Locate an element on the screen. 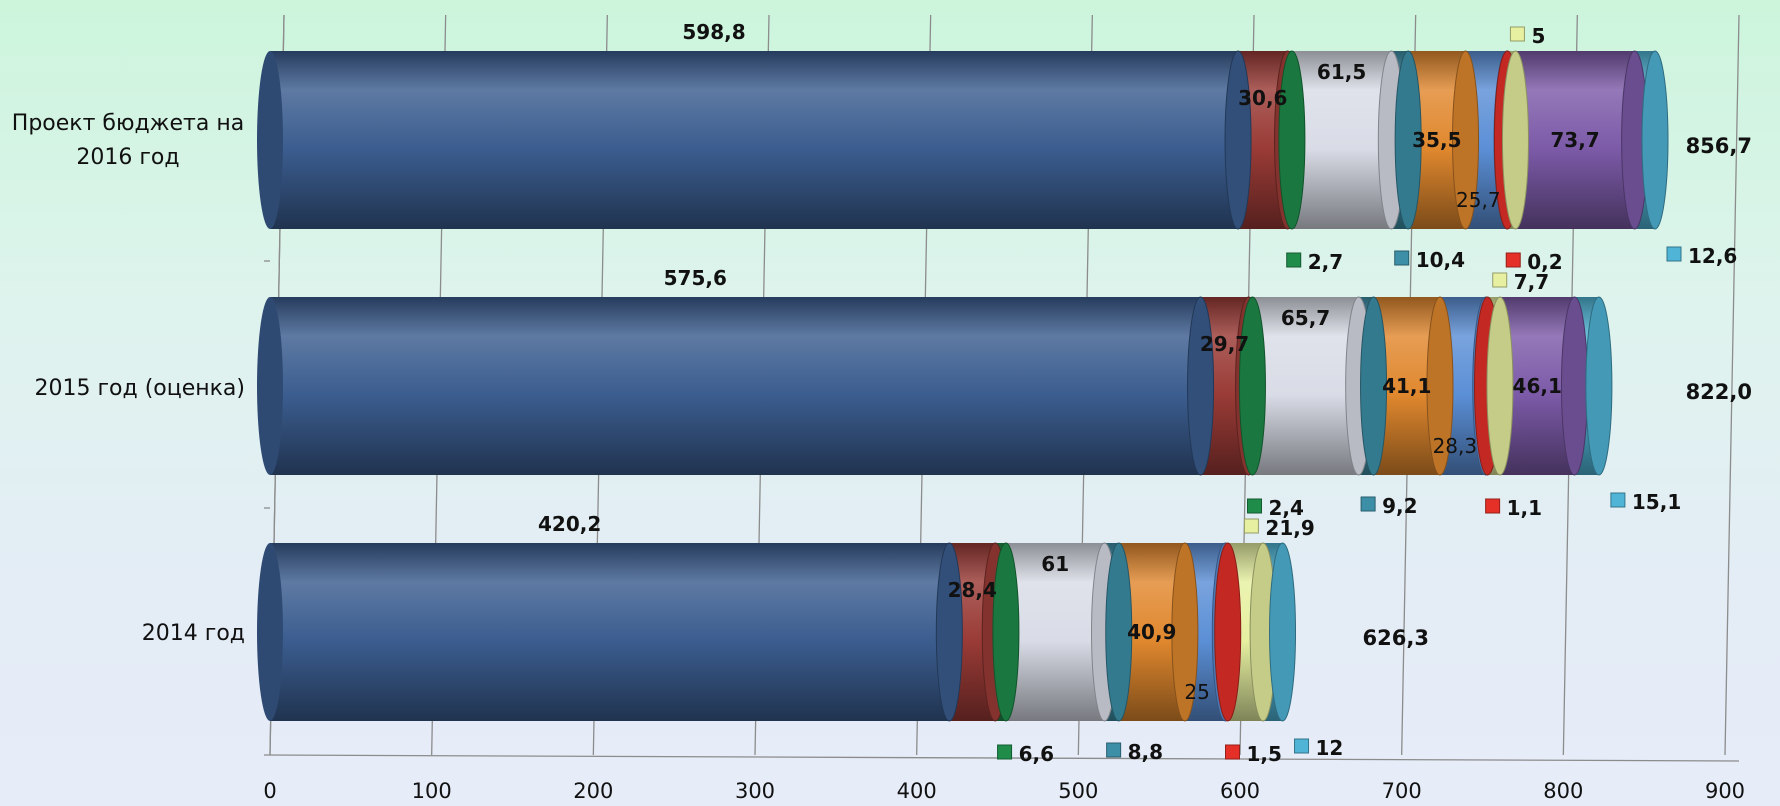 This screenshot has width=1780, height=806. data-label: 10,4 is located at coordinates (1440, 260).